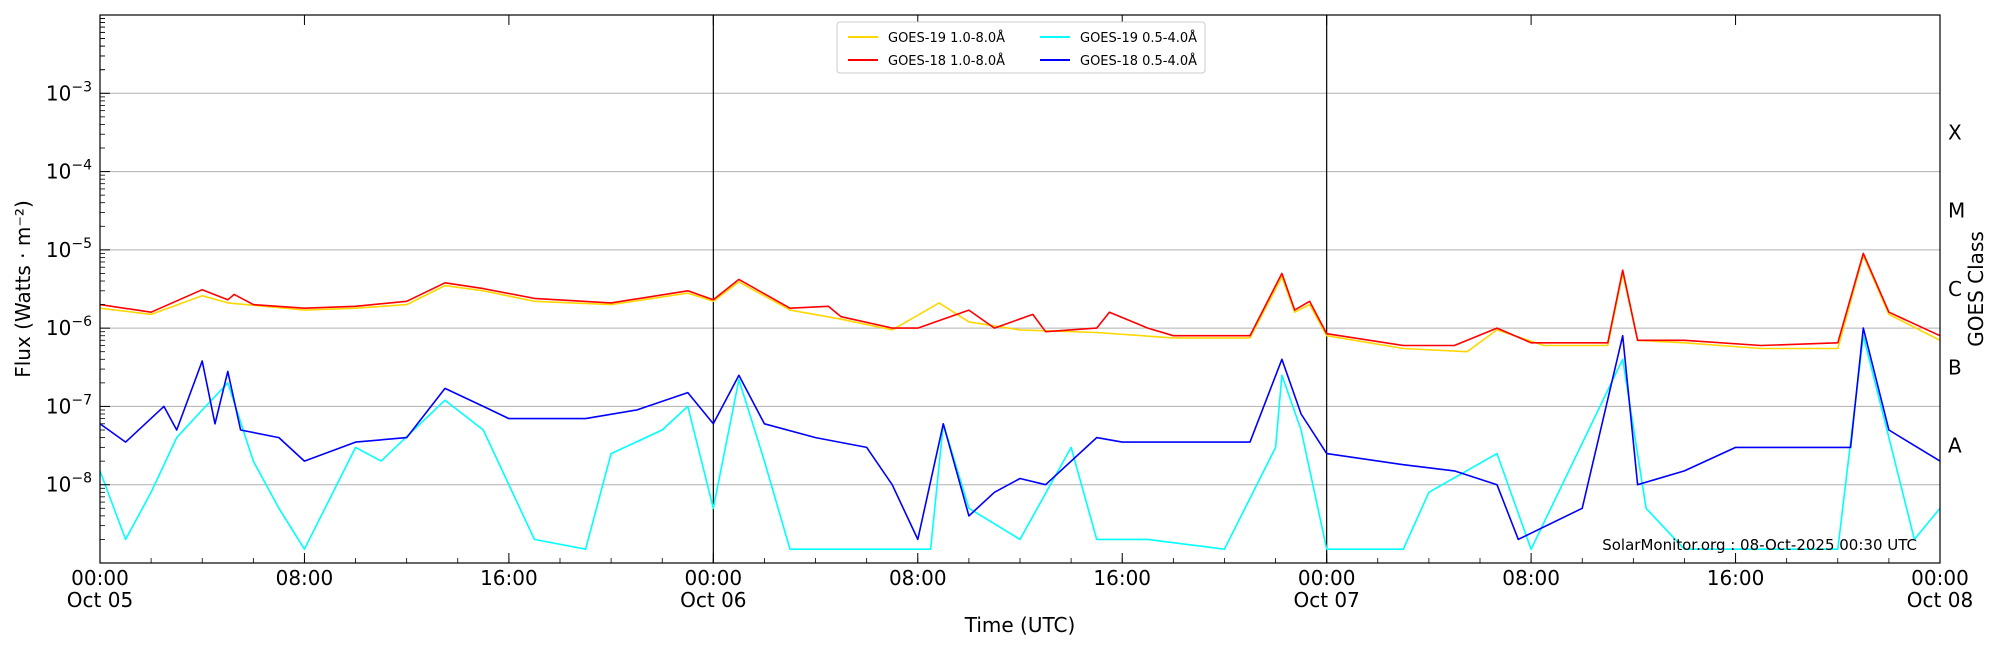  Describe the element at coordinates (69, 405) in the screenshot. I see `y-tick-label: 10⁻⁷` at that location.